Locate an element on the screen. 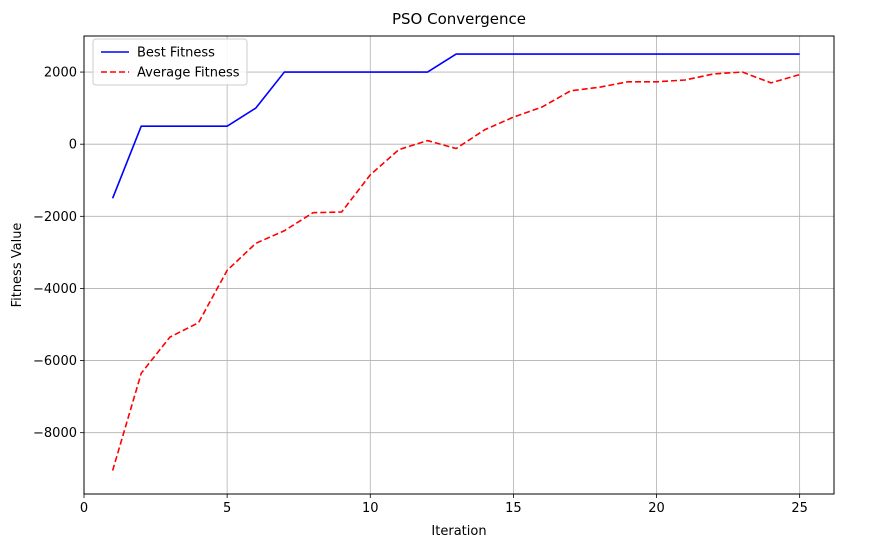 Image resolution: width=871 pixels, height=547 pixels. legend-label-1: Best Fitness is located at coordinates (176, 53).